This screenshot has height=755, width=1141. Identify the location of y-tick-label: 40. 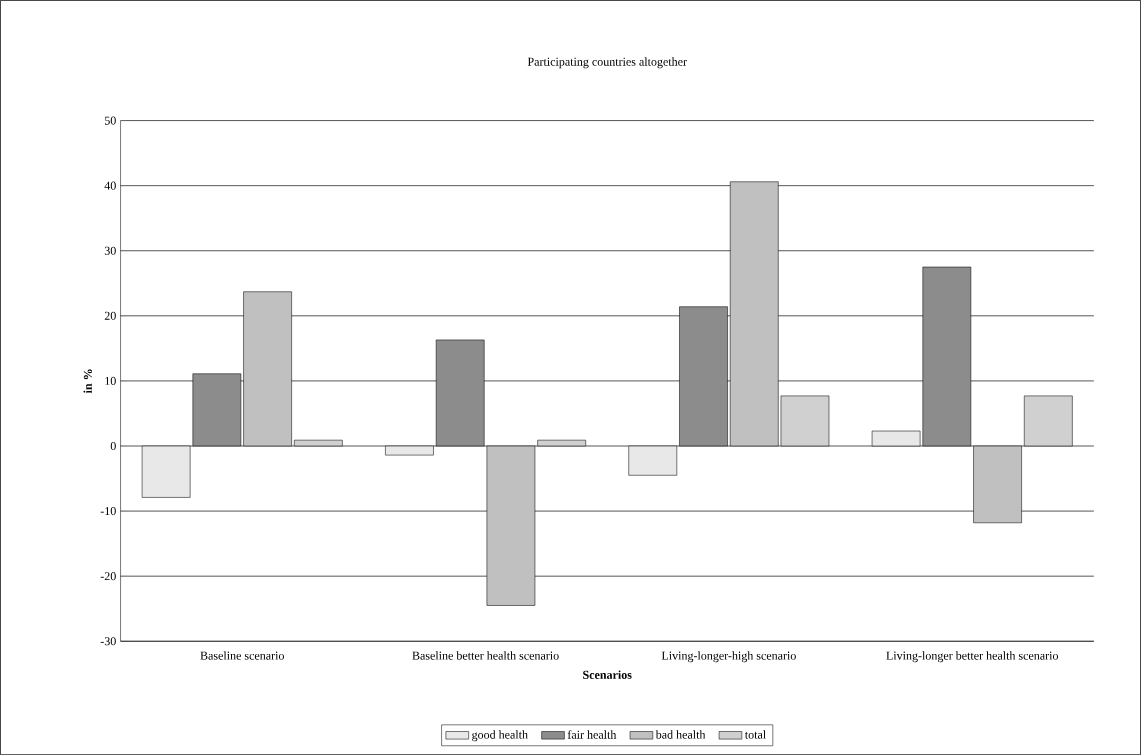
(110, 185).